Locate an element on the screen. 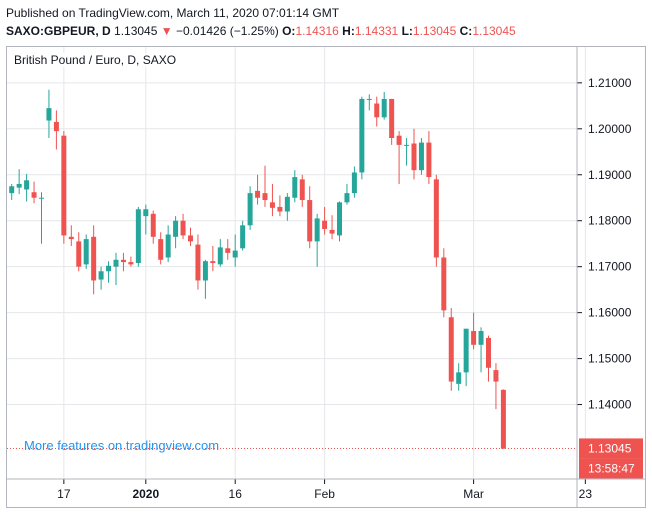  y-tick-label: 1.19000 is located at coordinates (610, 175).